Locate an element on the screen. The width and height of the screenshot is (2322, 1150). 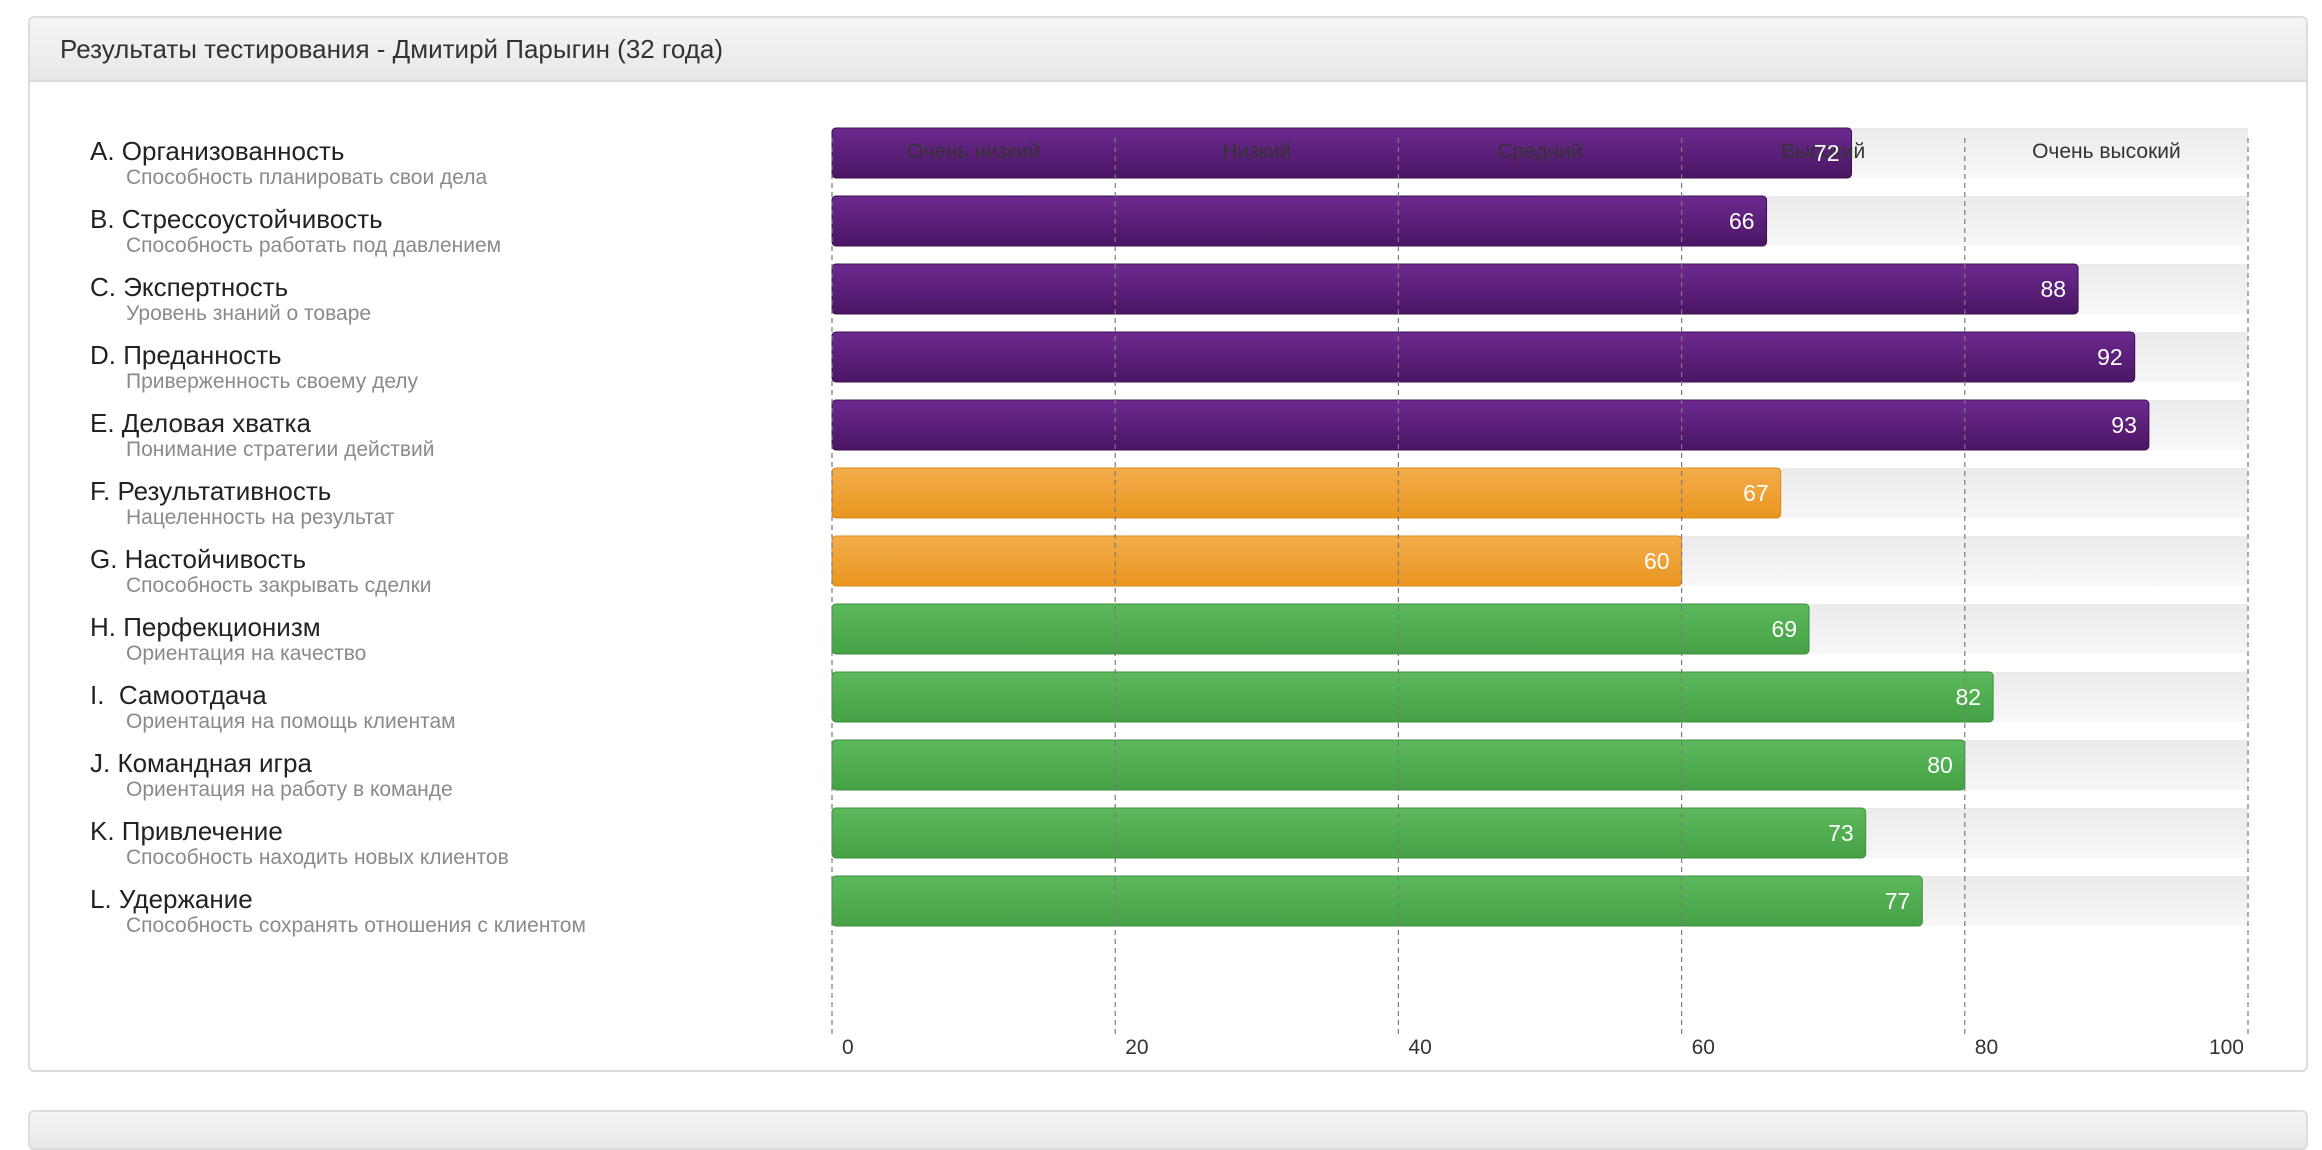
row-subtitle: Понимание стратегии действий is located at coordinates (280, 449).